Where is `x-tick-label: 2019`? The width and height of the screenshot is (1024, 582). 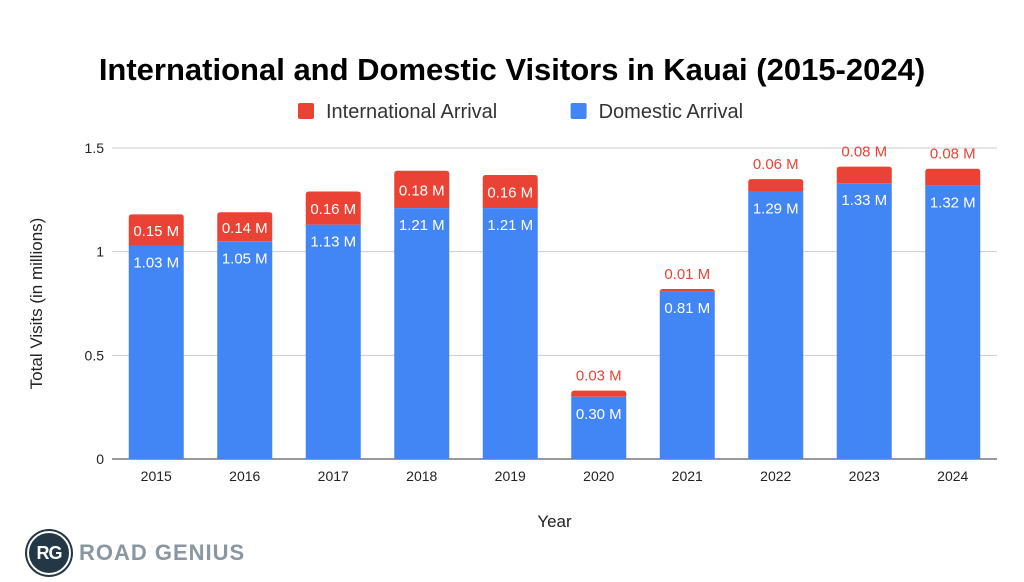 x-tick-label: 2019 is located at coordinates (510, 476).